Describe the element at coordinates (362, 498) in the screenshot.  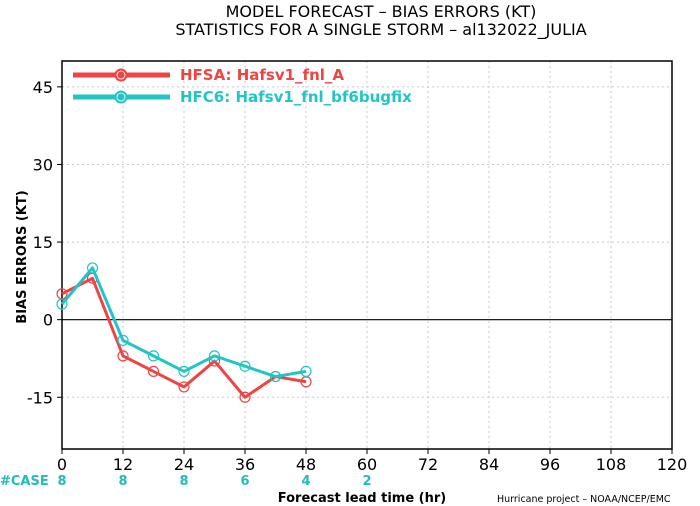
I see `x-axis-label: Forecast lead time (hr)` at that location.